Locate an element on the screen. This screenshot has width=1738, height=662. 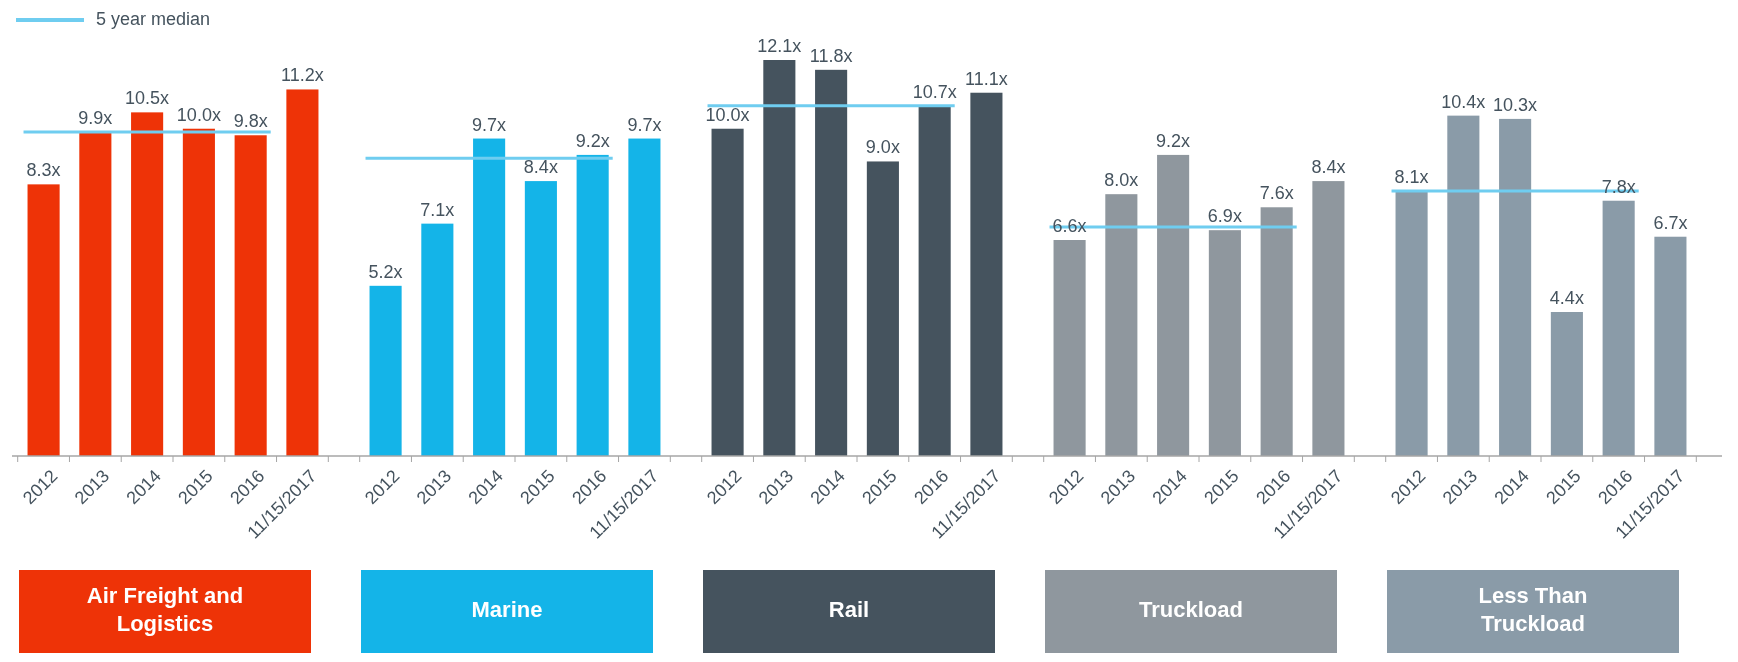
text: Marine is located at coordinates (507, 609).